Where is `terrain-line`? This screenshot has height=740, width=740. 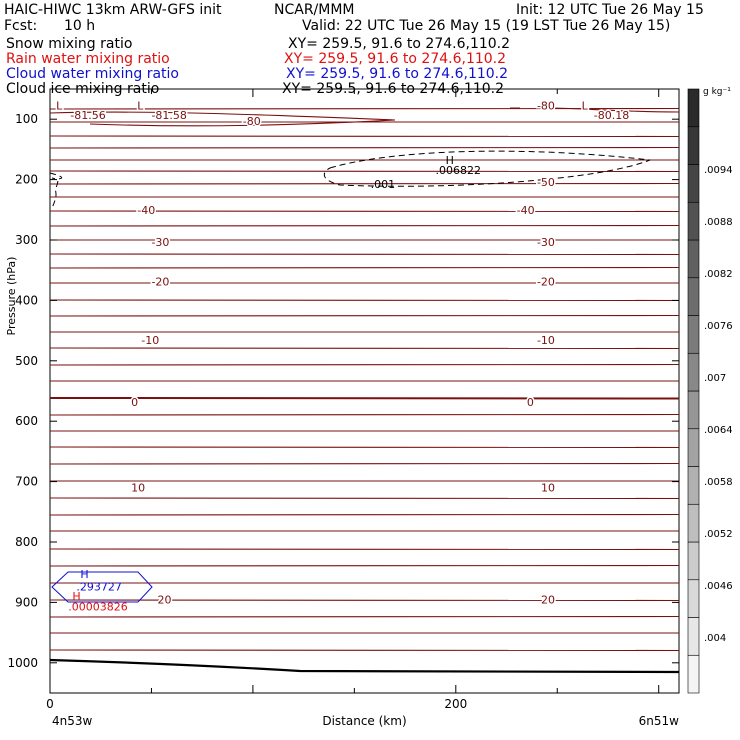
terrain-line is located at coordinates (364, 666).